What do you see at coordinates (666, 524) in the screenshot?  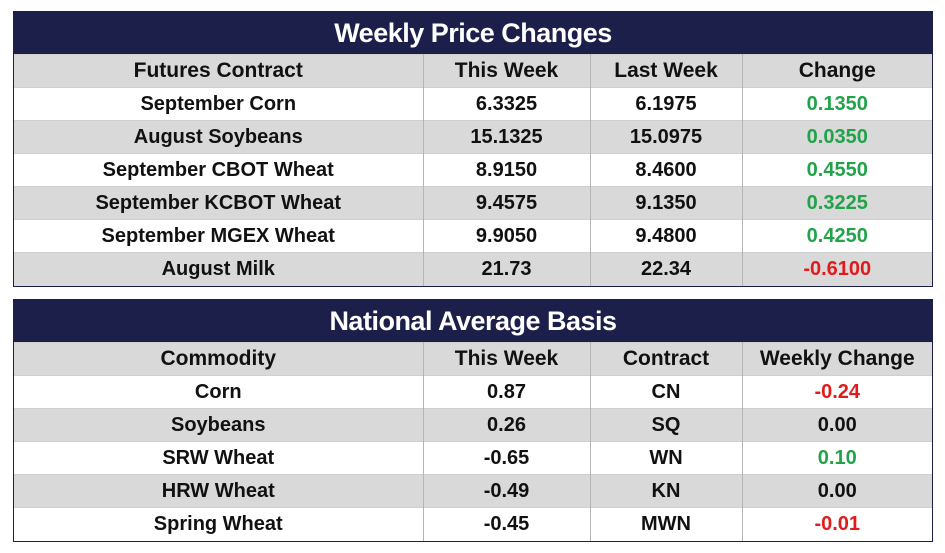 I see `contract-code-cell: MWN` at bounding box center [666, 524].